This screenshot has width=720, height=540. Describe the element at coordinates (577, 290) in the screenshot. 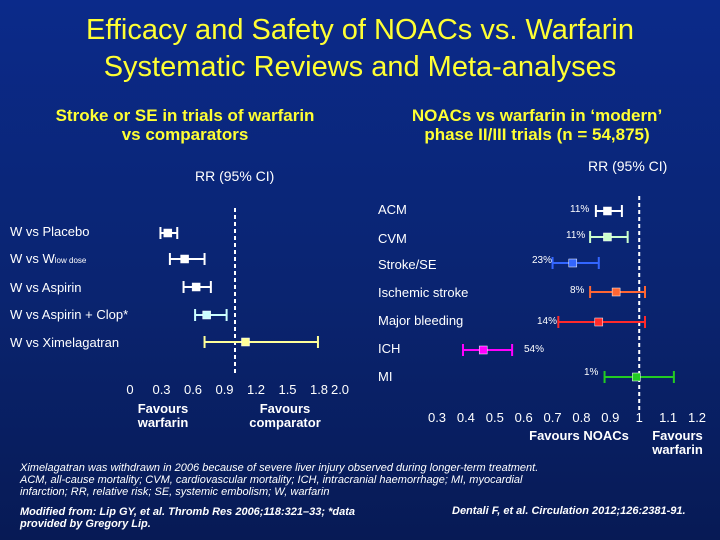

I see `pct-label: 8%` at that location.